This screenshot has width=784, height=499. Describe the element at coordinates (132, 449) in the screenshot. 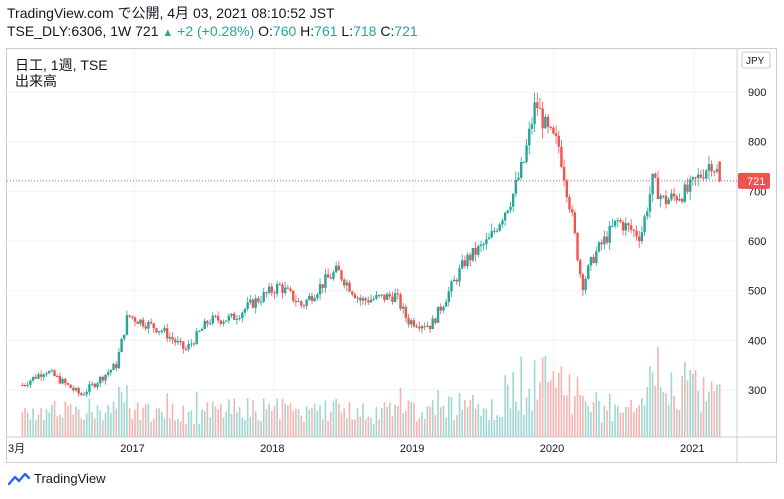

I see `x-tick-label: 2017` at that location.